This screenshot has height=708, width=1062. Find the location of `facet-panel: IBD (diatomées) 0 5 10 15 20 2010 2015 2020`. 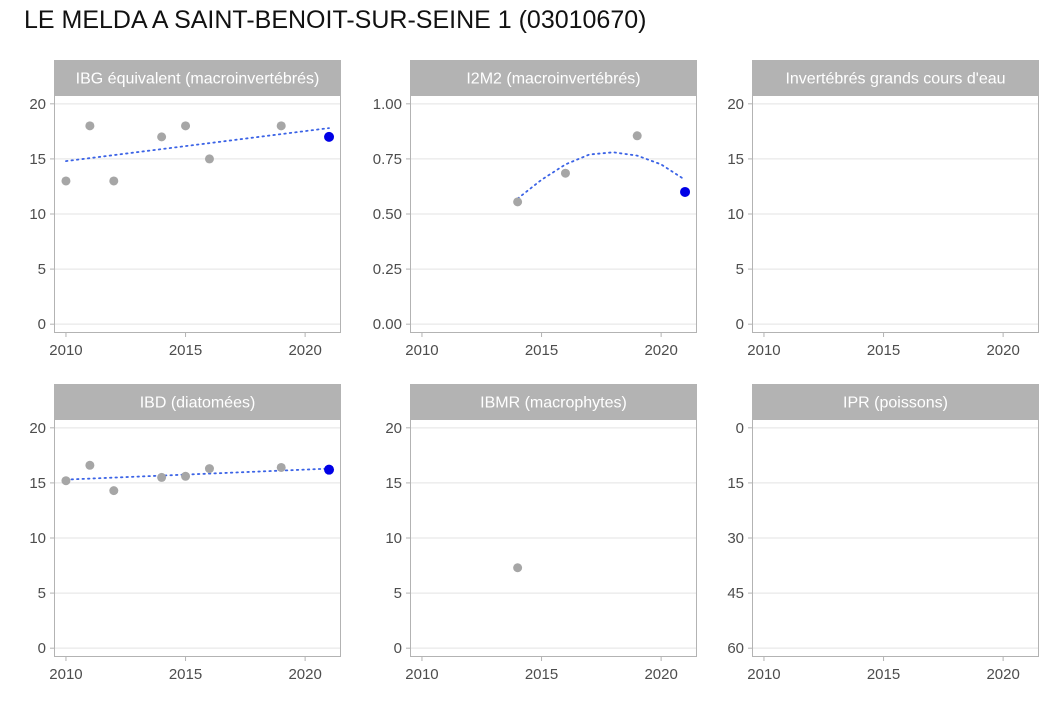

facet-panel: IBD (diatomées) 0 5 10 15 20 2010 2015 2020 is located at coordinates (185, 533).